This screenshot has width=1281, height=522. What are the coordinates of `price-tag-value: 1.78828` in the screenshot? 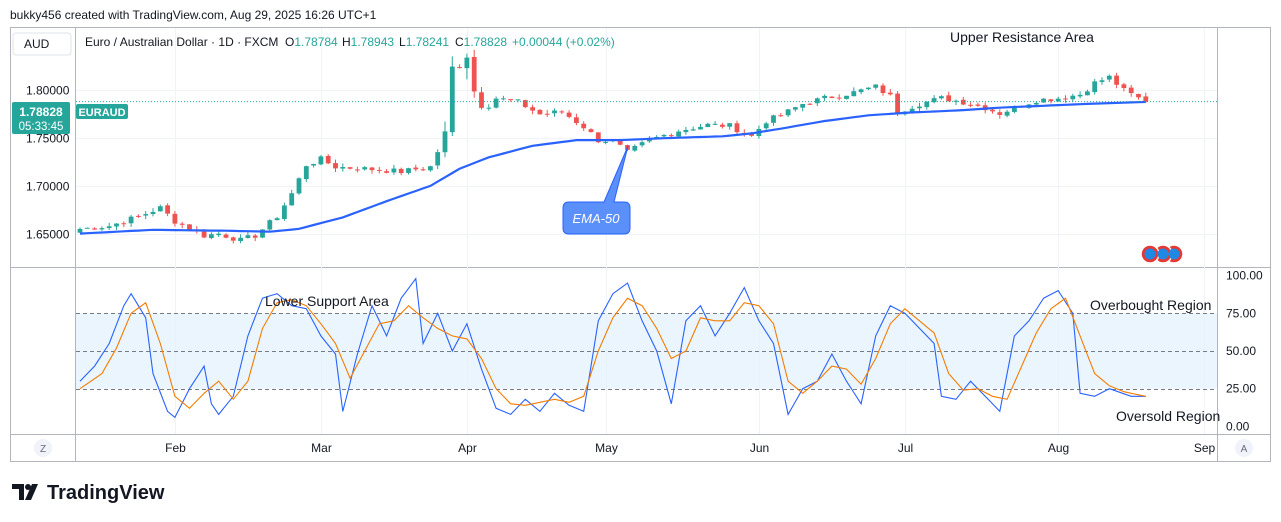 It's located at (41, 112).